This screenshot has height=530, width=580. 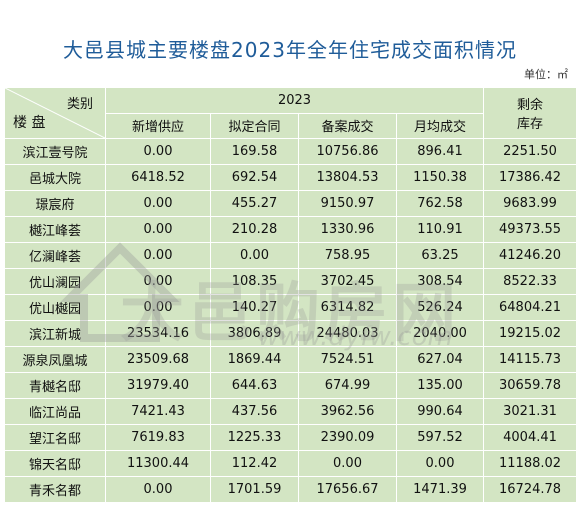 What do you see at coordinates (530, 359) in the screenshot?
I see `value-cell: 14115.73` at bounding box center [530, 359].